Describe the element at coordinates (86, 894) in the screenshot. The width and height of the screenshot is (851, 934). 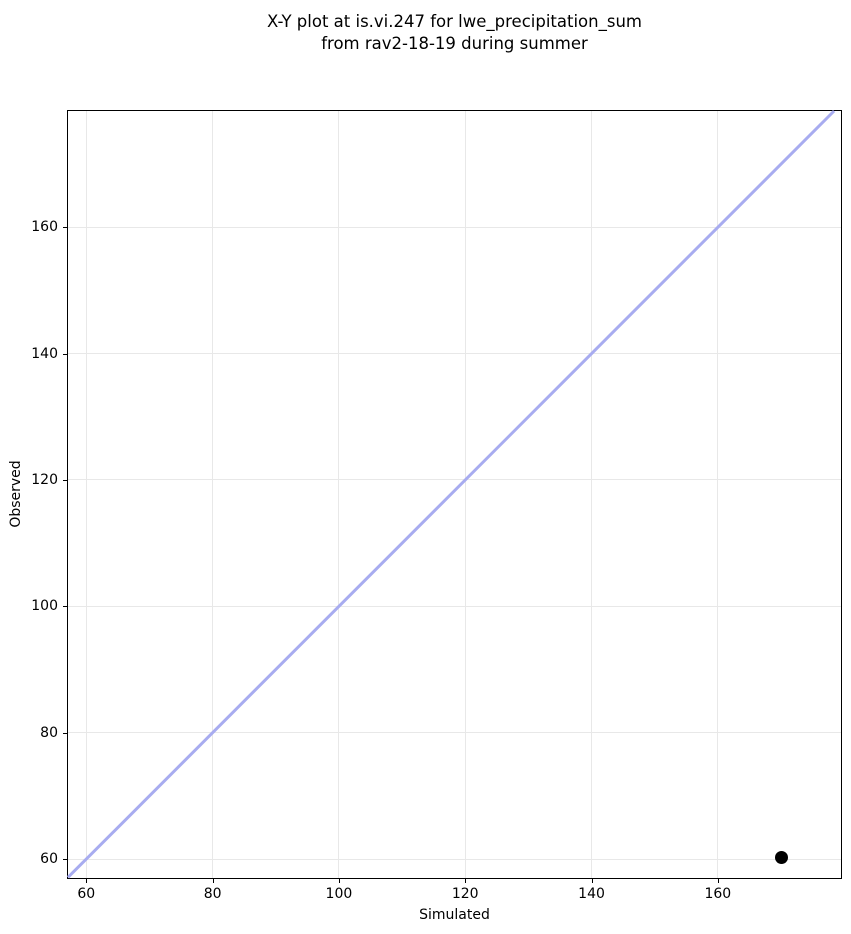
I see `x-tick-label: 60` at that location.